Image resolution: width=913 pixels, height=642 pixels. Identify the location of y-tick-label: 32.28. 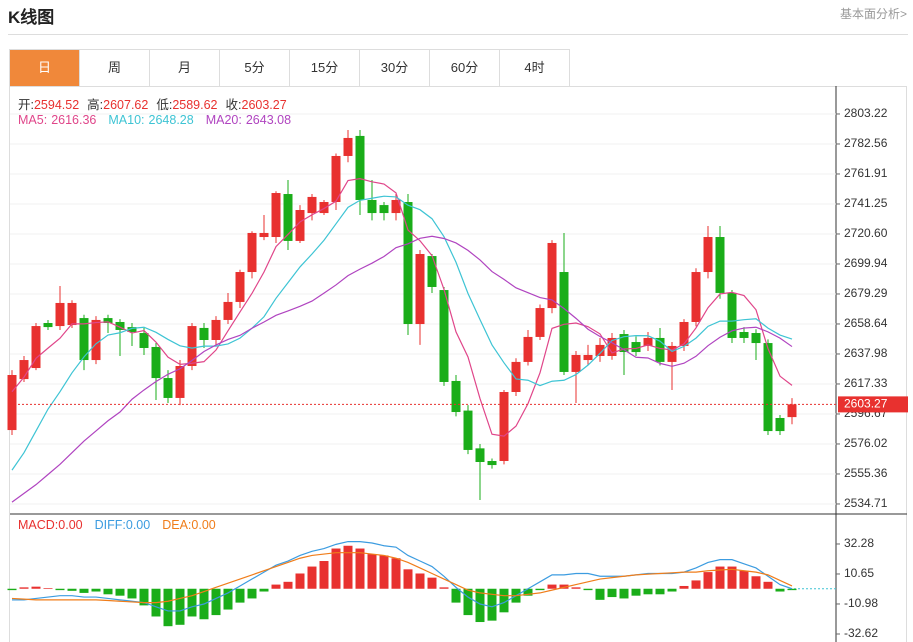
(859, 543).